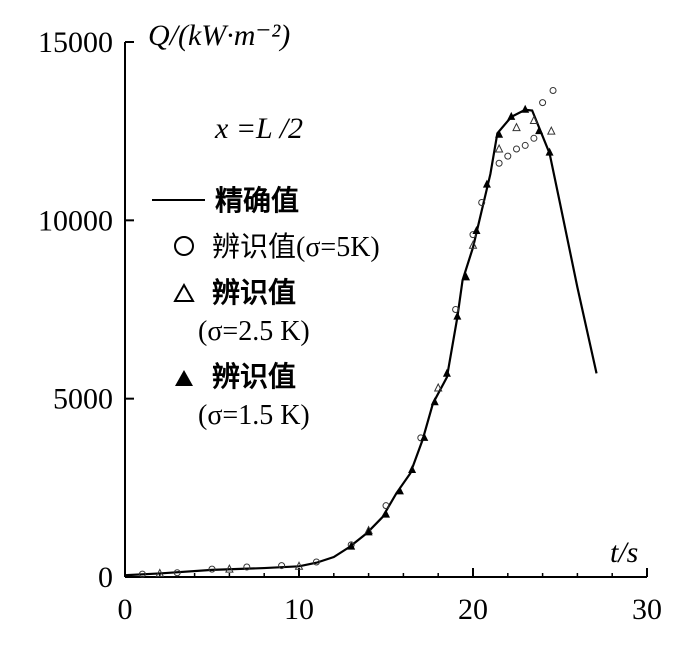 This screenshot has width=678, height=653. I want to click on legend-label-exact: 精确值, so click(257, 200).